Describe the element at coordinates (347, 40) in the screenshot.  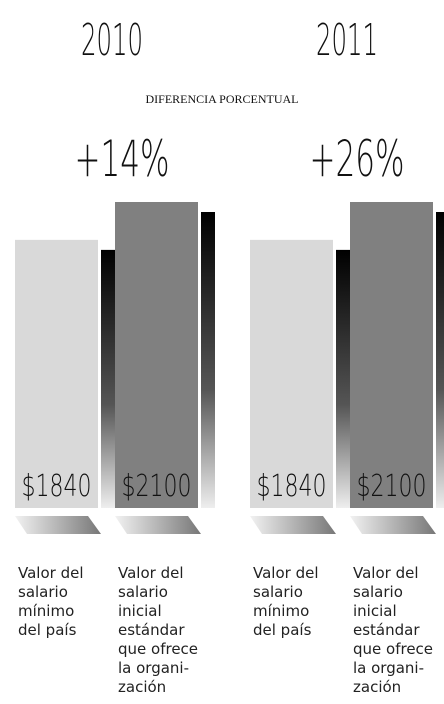
I see `year-title: 2011` at that location.